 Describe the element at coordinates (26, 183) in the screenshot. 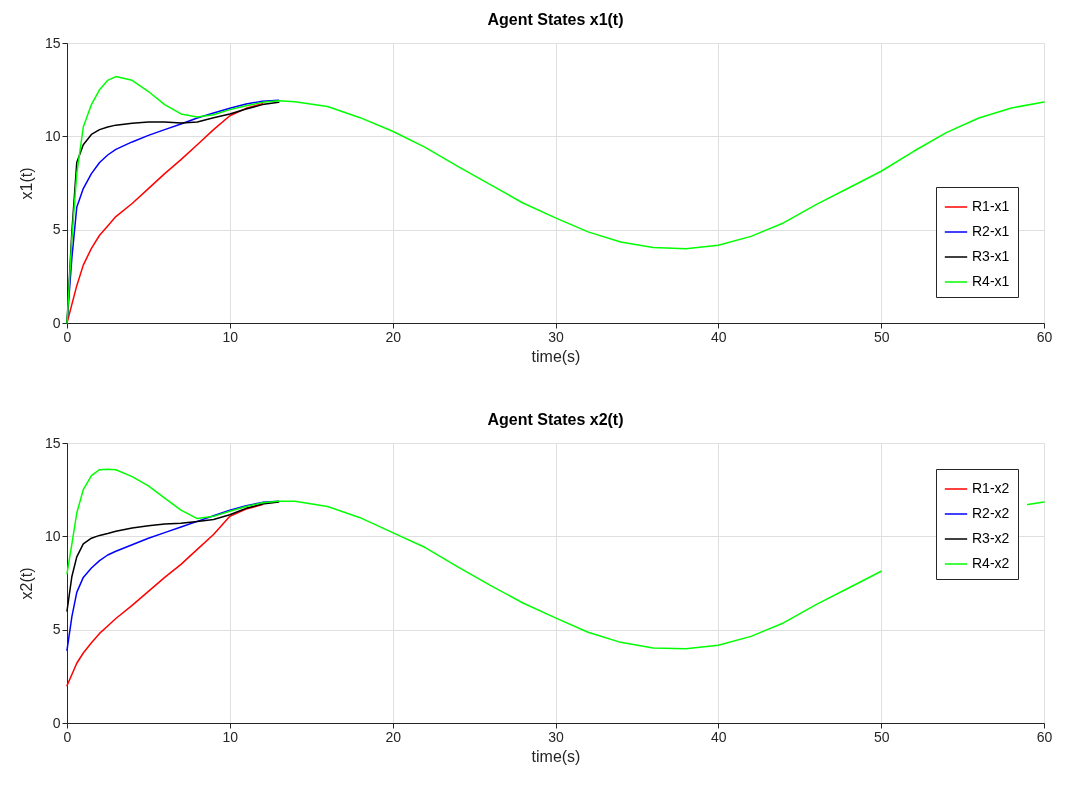

I see `y-axis-title: x1(t)` at that location.